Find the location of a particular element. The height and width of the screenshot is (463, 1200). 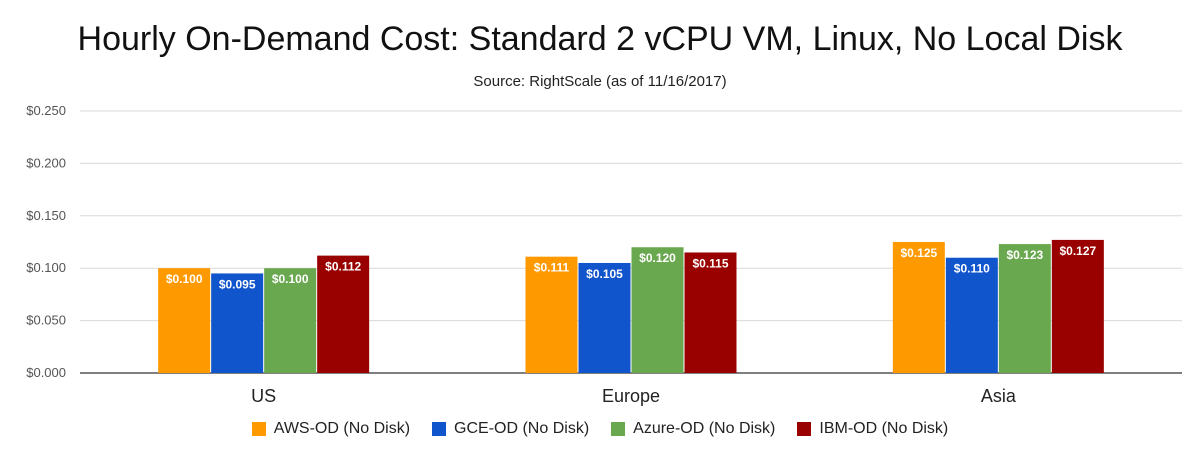

data-label: $0.110 is located at coordinates (972, 269).